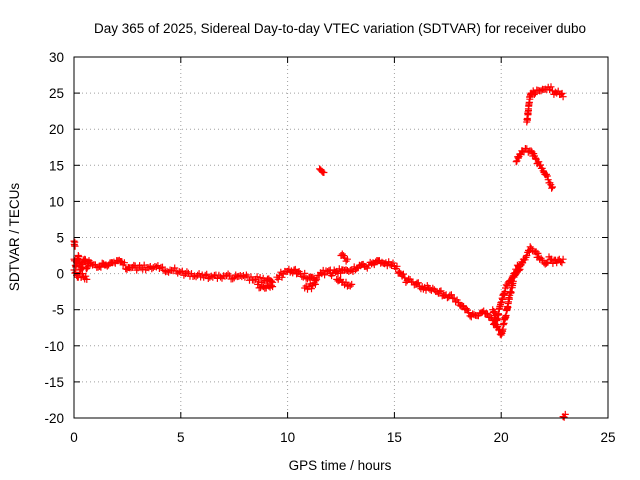  Describe the element at coordinates (54, 418) in the screenshot. I see `y-tick-label: -20` at that location.